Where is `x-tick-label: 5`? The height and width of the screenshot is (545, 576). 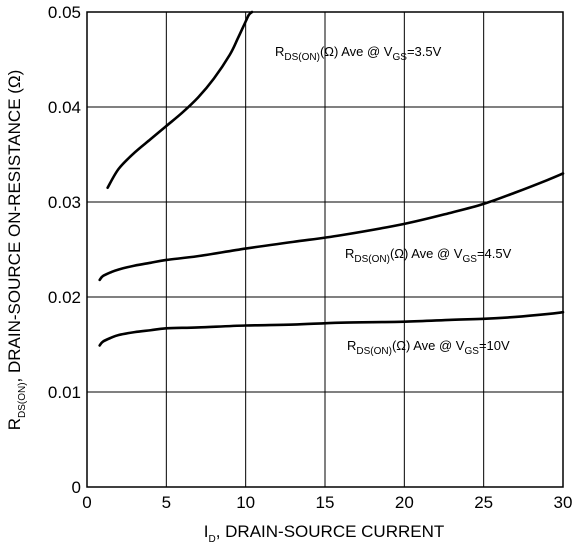
x-tick-label: 5 is located at coordinates (166, 502).